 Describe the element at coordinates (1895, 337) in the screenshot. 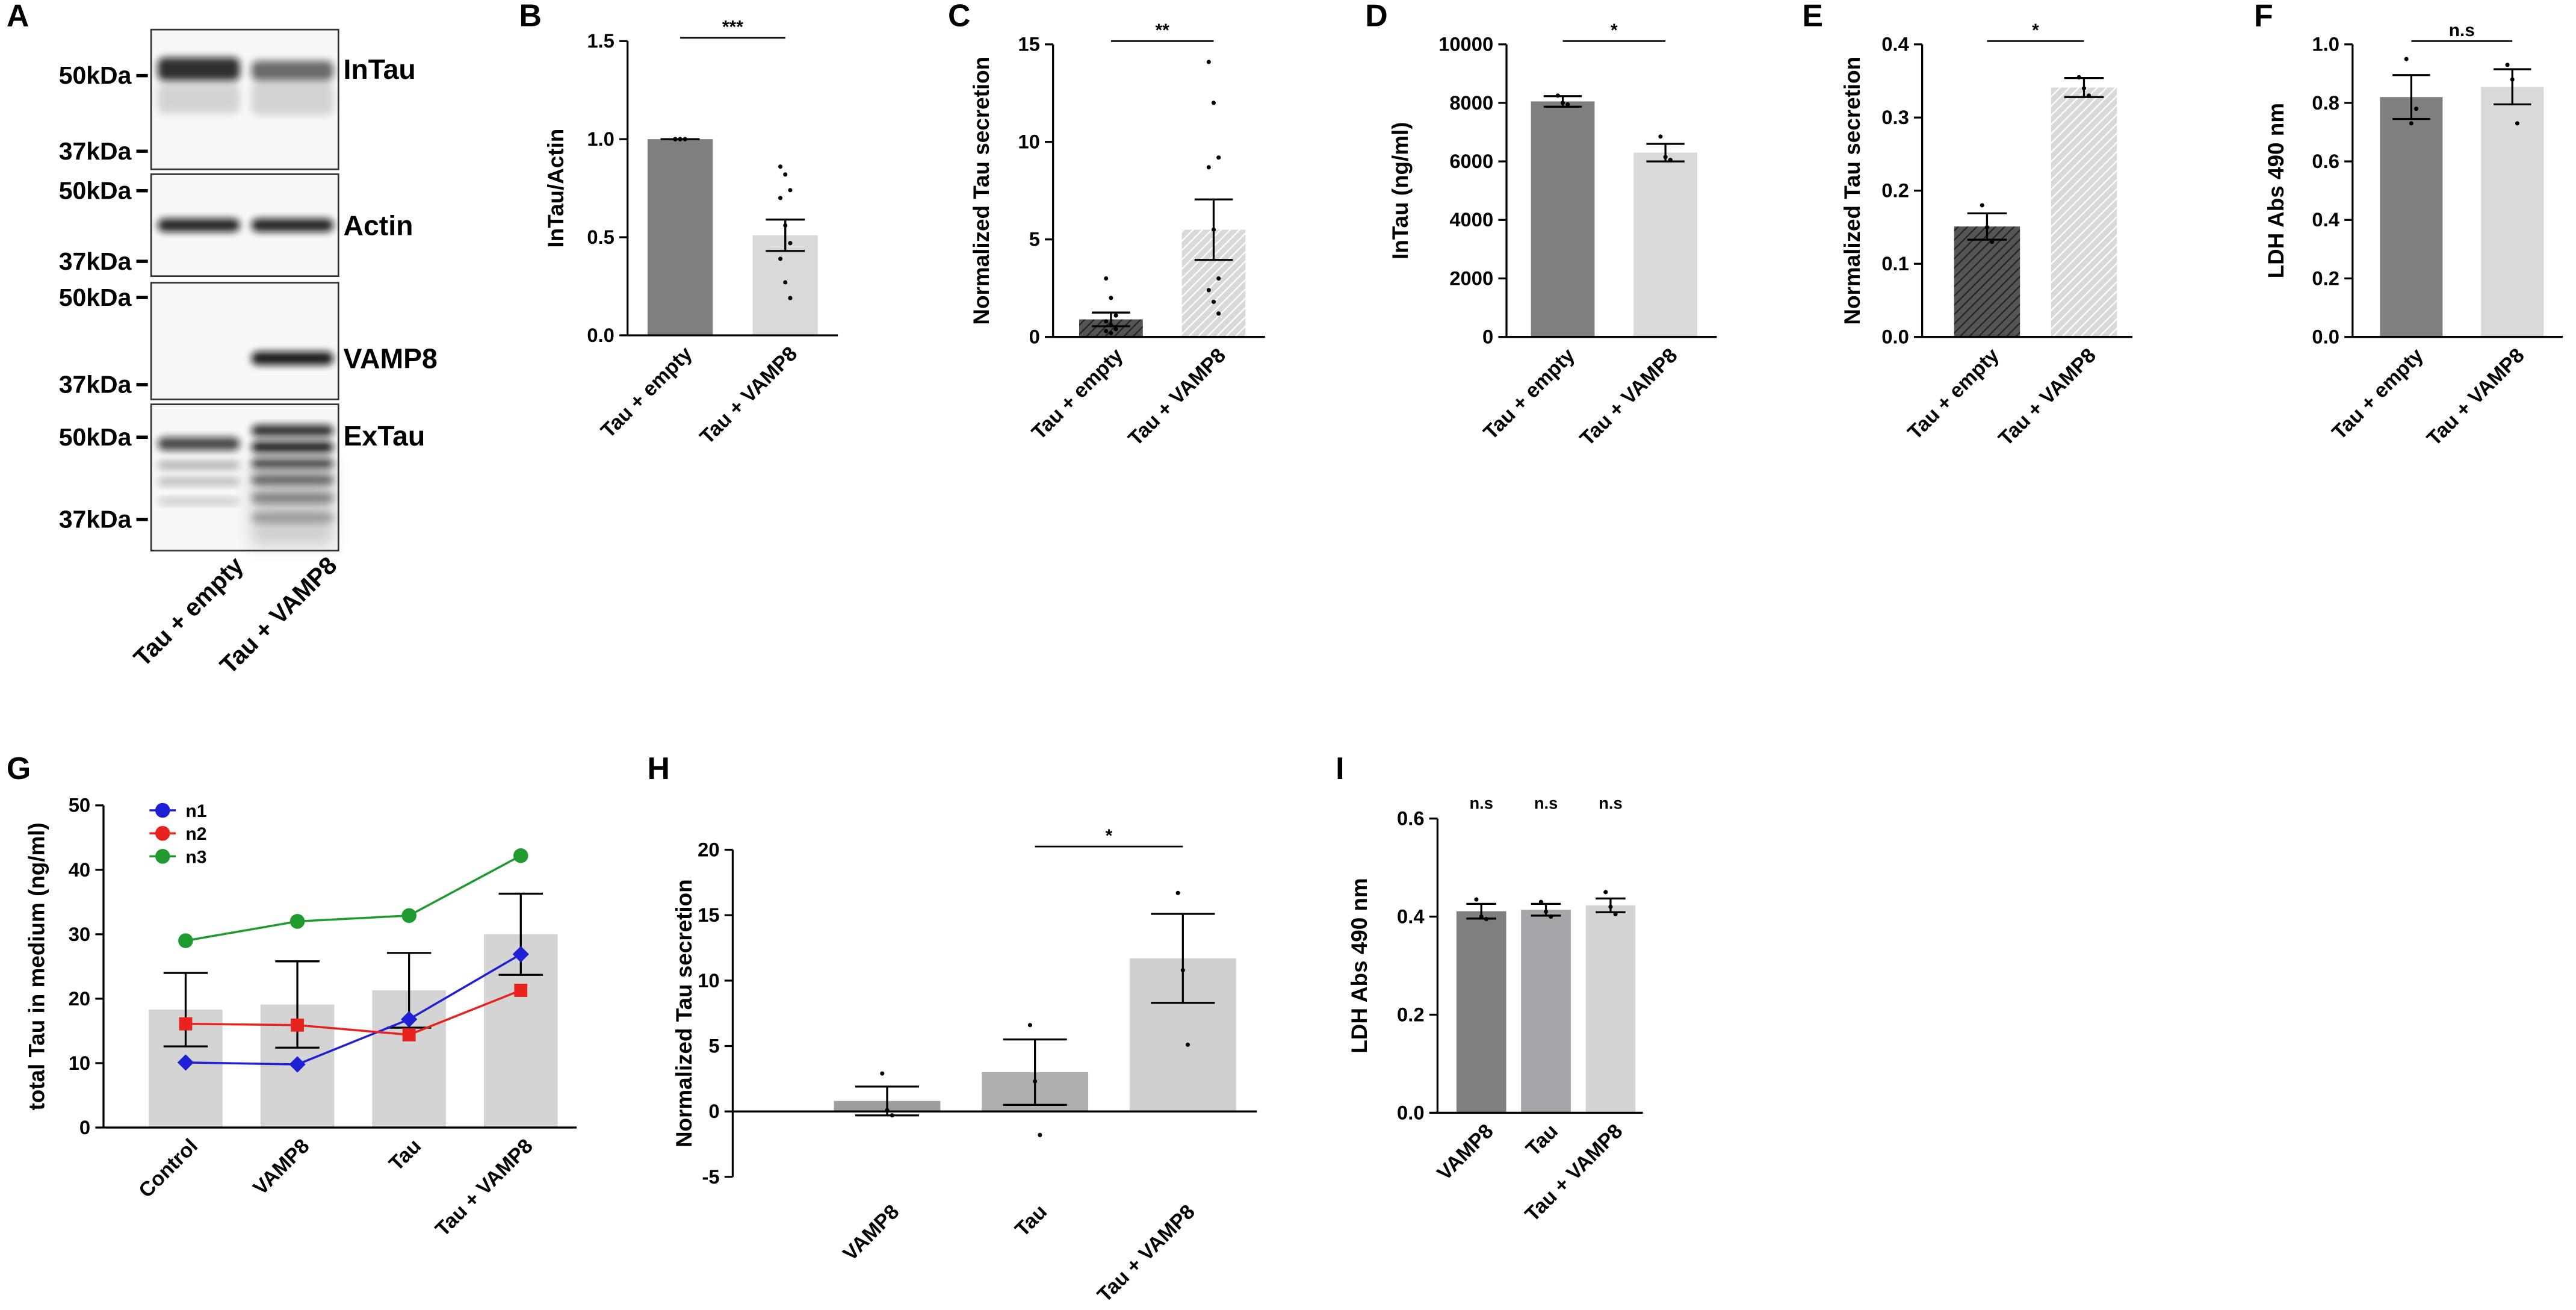

I see `y-tick-label: 0.0` at that location.